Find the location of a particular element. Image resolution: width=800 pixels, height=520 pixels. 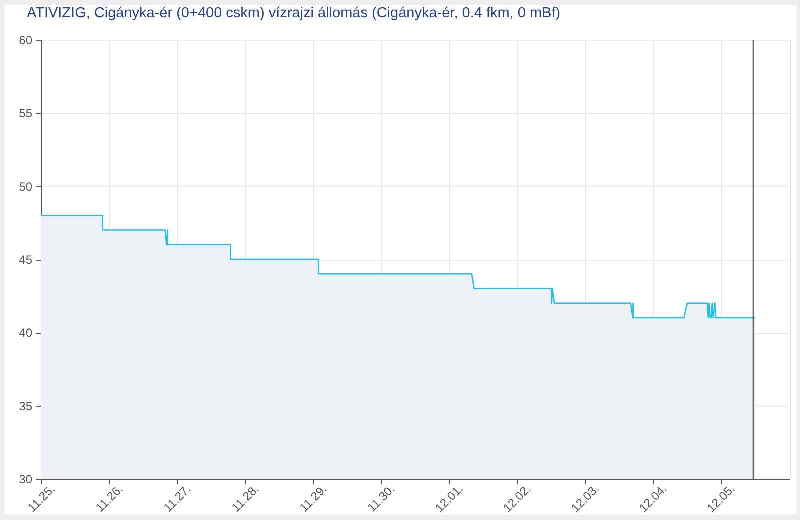

y-tick-label: 30 is located at coordinates (26, 479).